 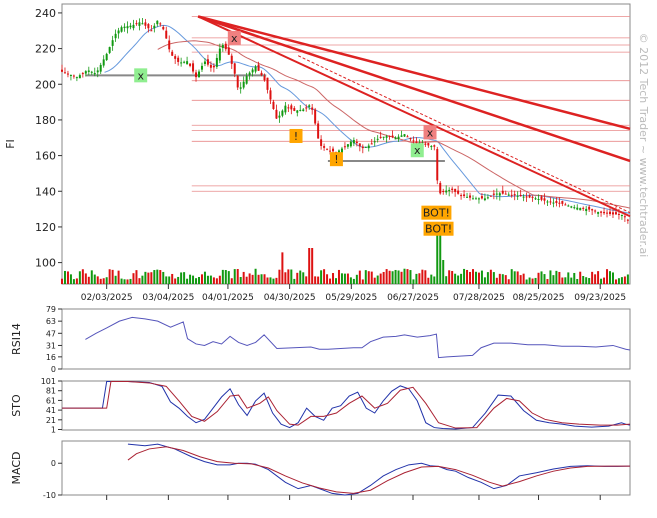 What do you see at coordinates (51, 309) in the screenshot?
I see `rsi-tick-label: 79` at bounding box center [51, 309].